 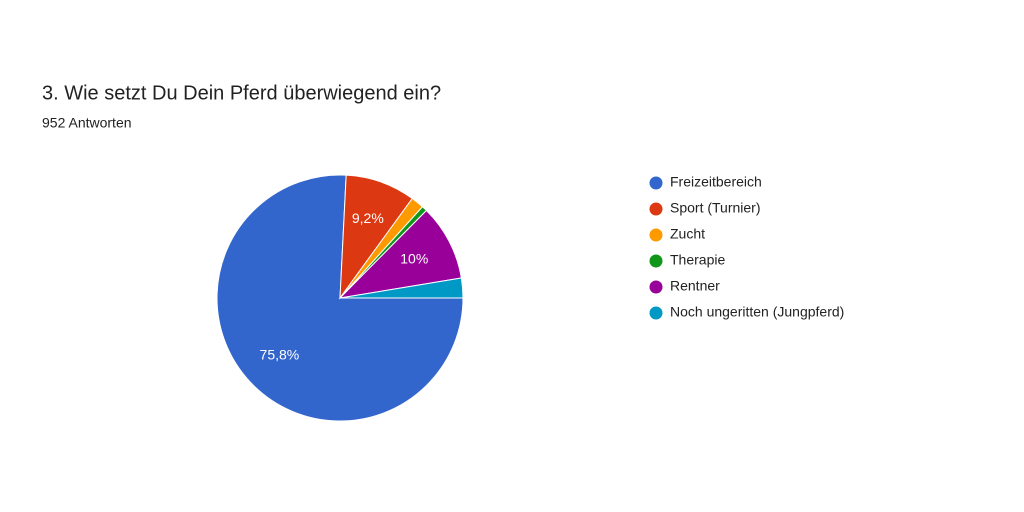 I want to click on legend-label: Therapie, so click(x=697, y=260).